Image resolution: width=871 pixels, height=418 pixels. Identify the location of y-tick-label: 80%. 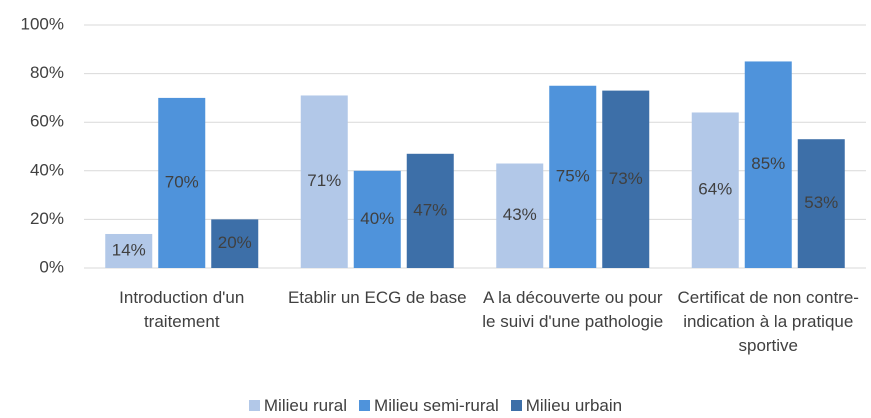
(47, 72).